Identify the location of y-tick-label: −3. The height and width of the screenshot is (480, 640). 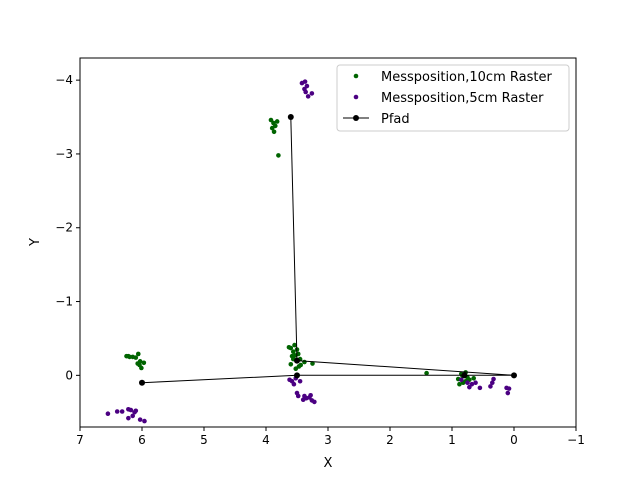
(64, 154).